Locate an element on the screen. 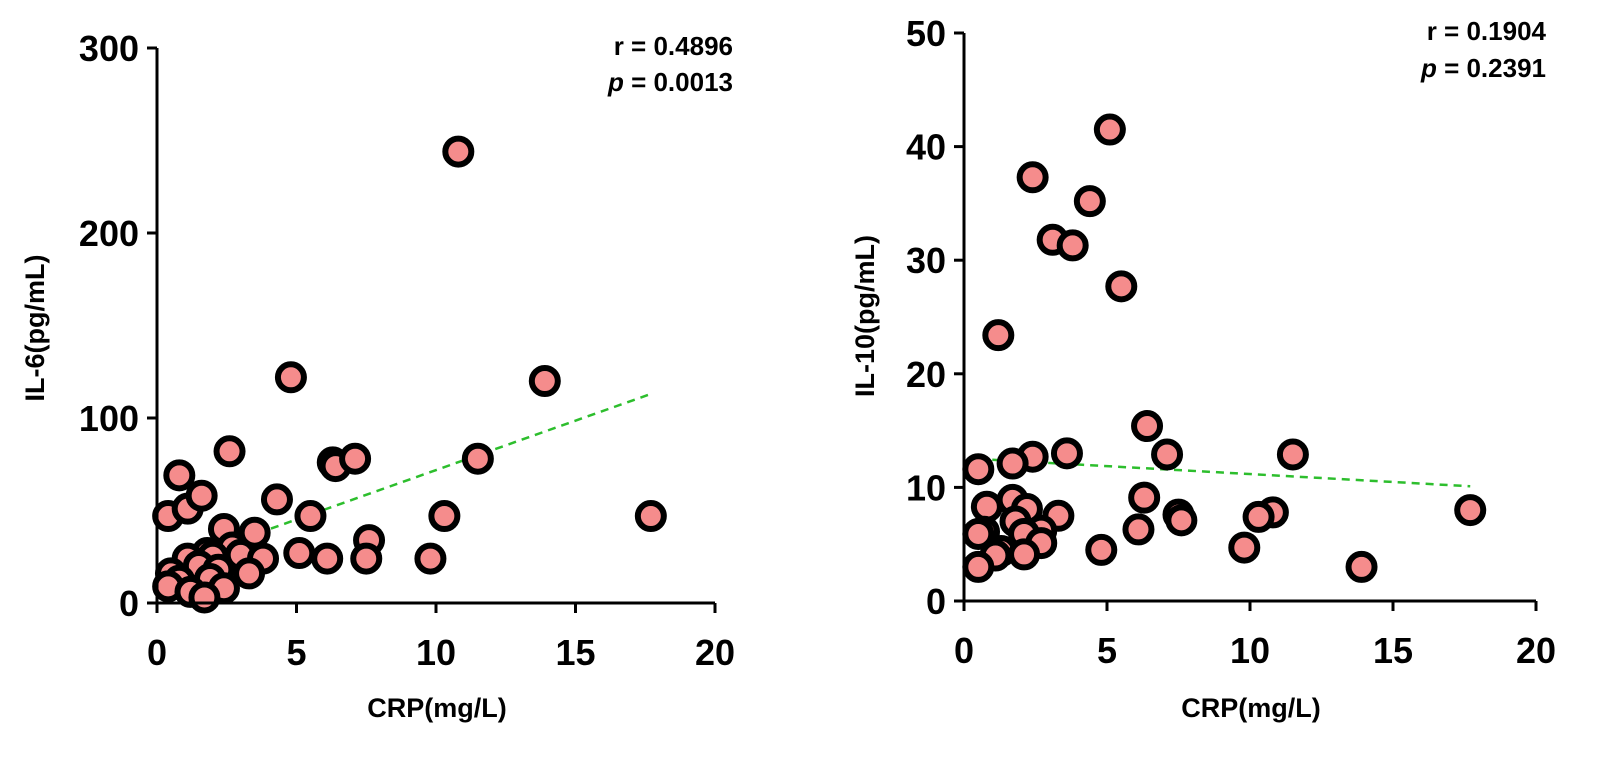 The image size is (1600, 757). il6-x-axis-title: CRP(mg/L) is located at coordinates (436, 708).